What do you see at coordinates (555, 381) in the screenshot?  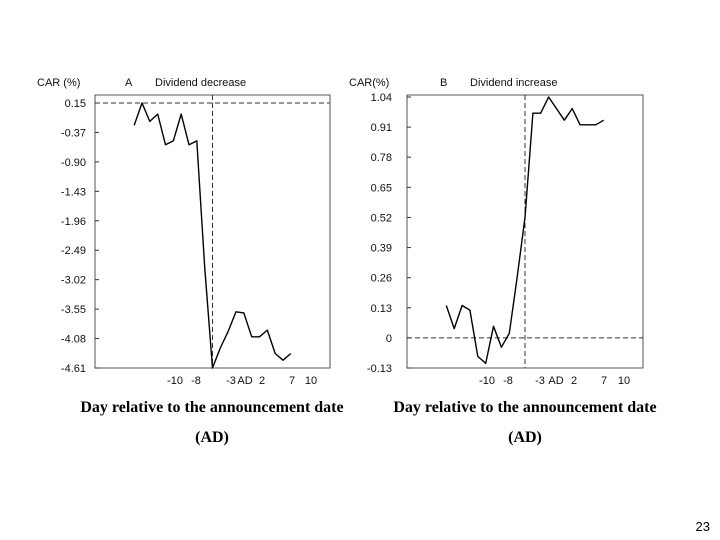 I see `panel-b-xtick-label: AD` at bounding box center [555, 381].